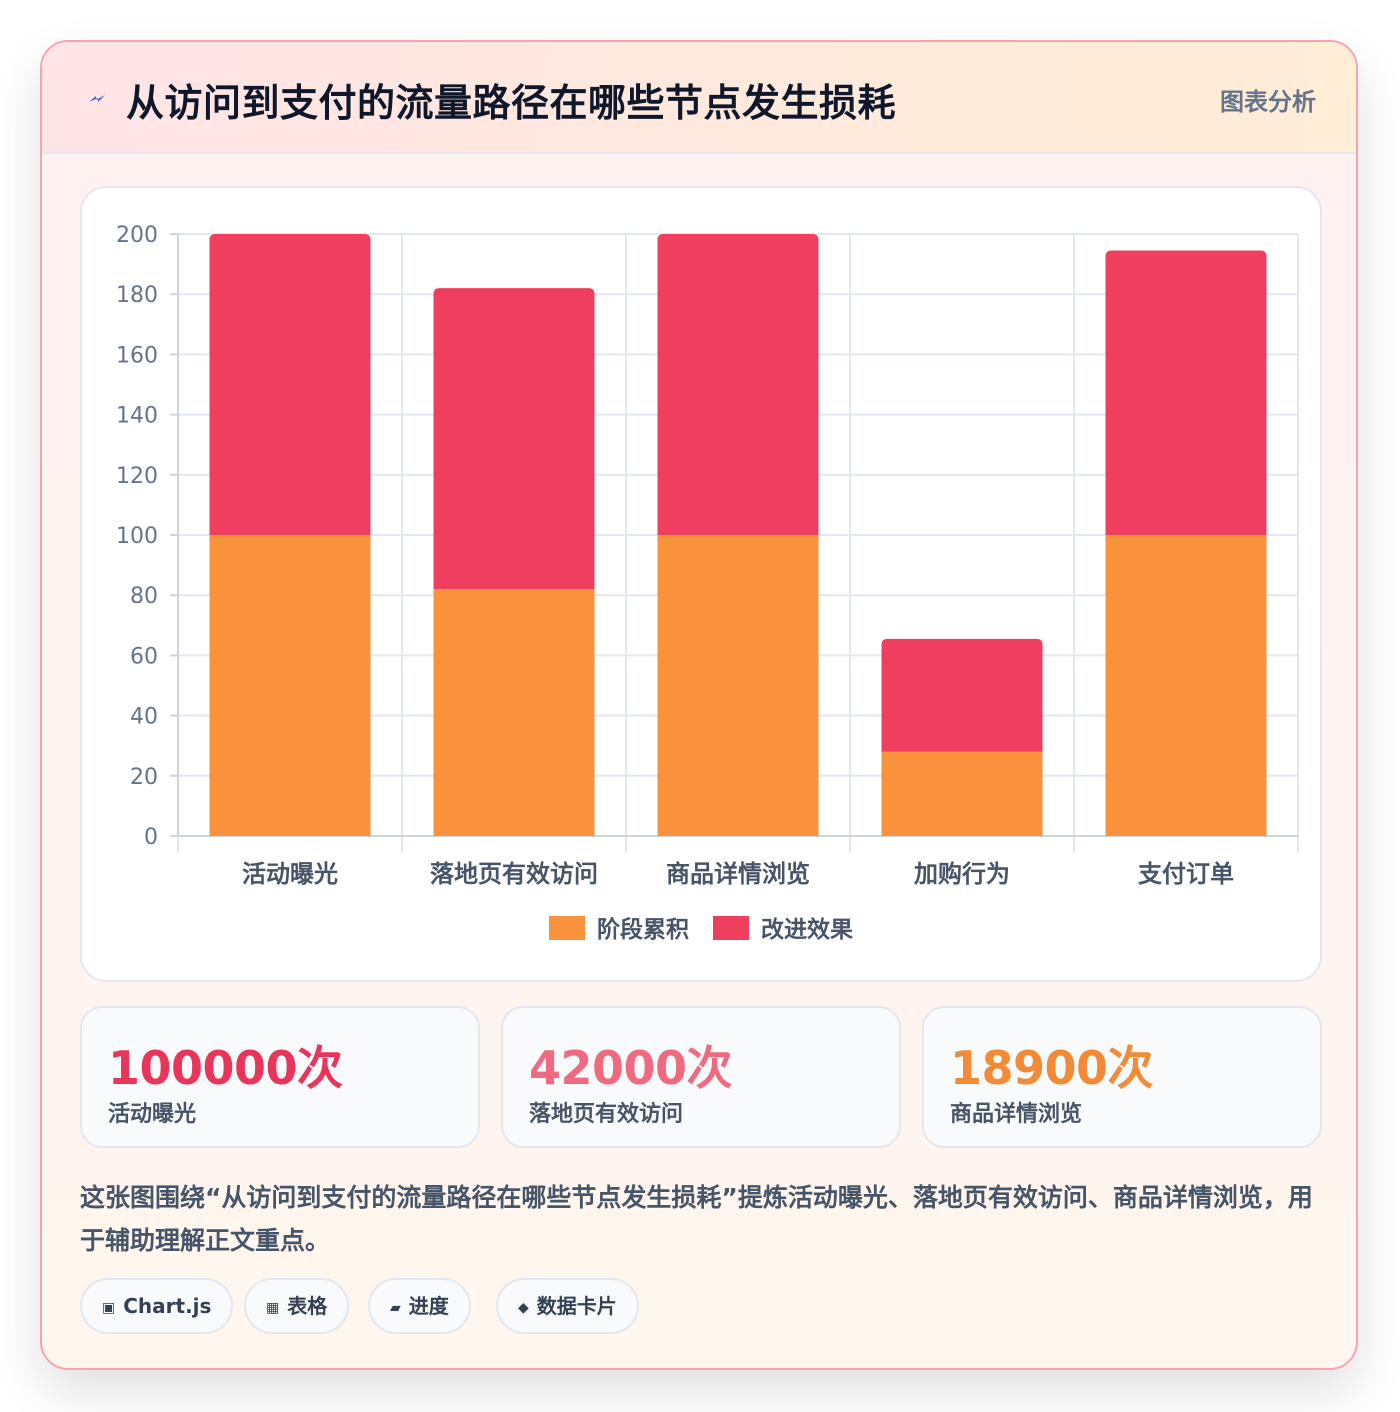 This screenshot has width=1400, height=1412. Describe the element at coordinates (144, 596) in the screenshot. I see `y-tick-label: 80` at that location.